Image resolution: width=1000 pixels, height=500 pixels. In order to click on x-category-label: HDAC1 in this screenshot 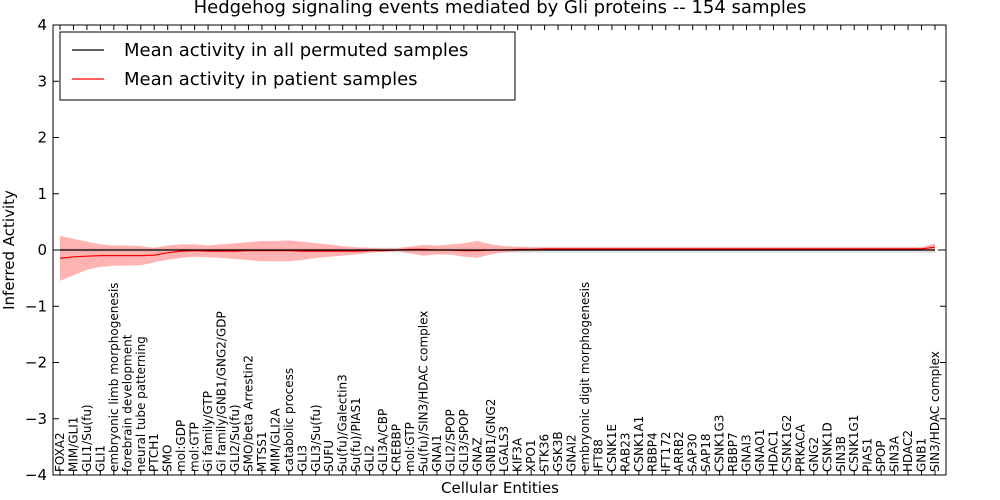, I will do `click(774, 451)`.